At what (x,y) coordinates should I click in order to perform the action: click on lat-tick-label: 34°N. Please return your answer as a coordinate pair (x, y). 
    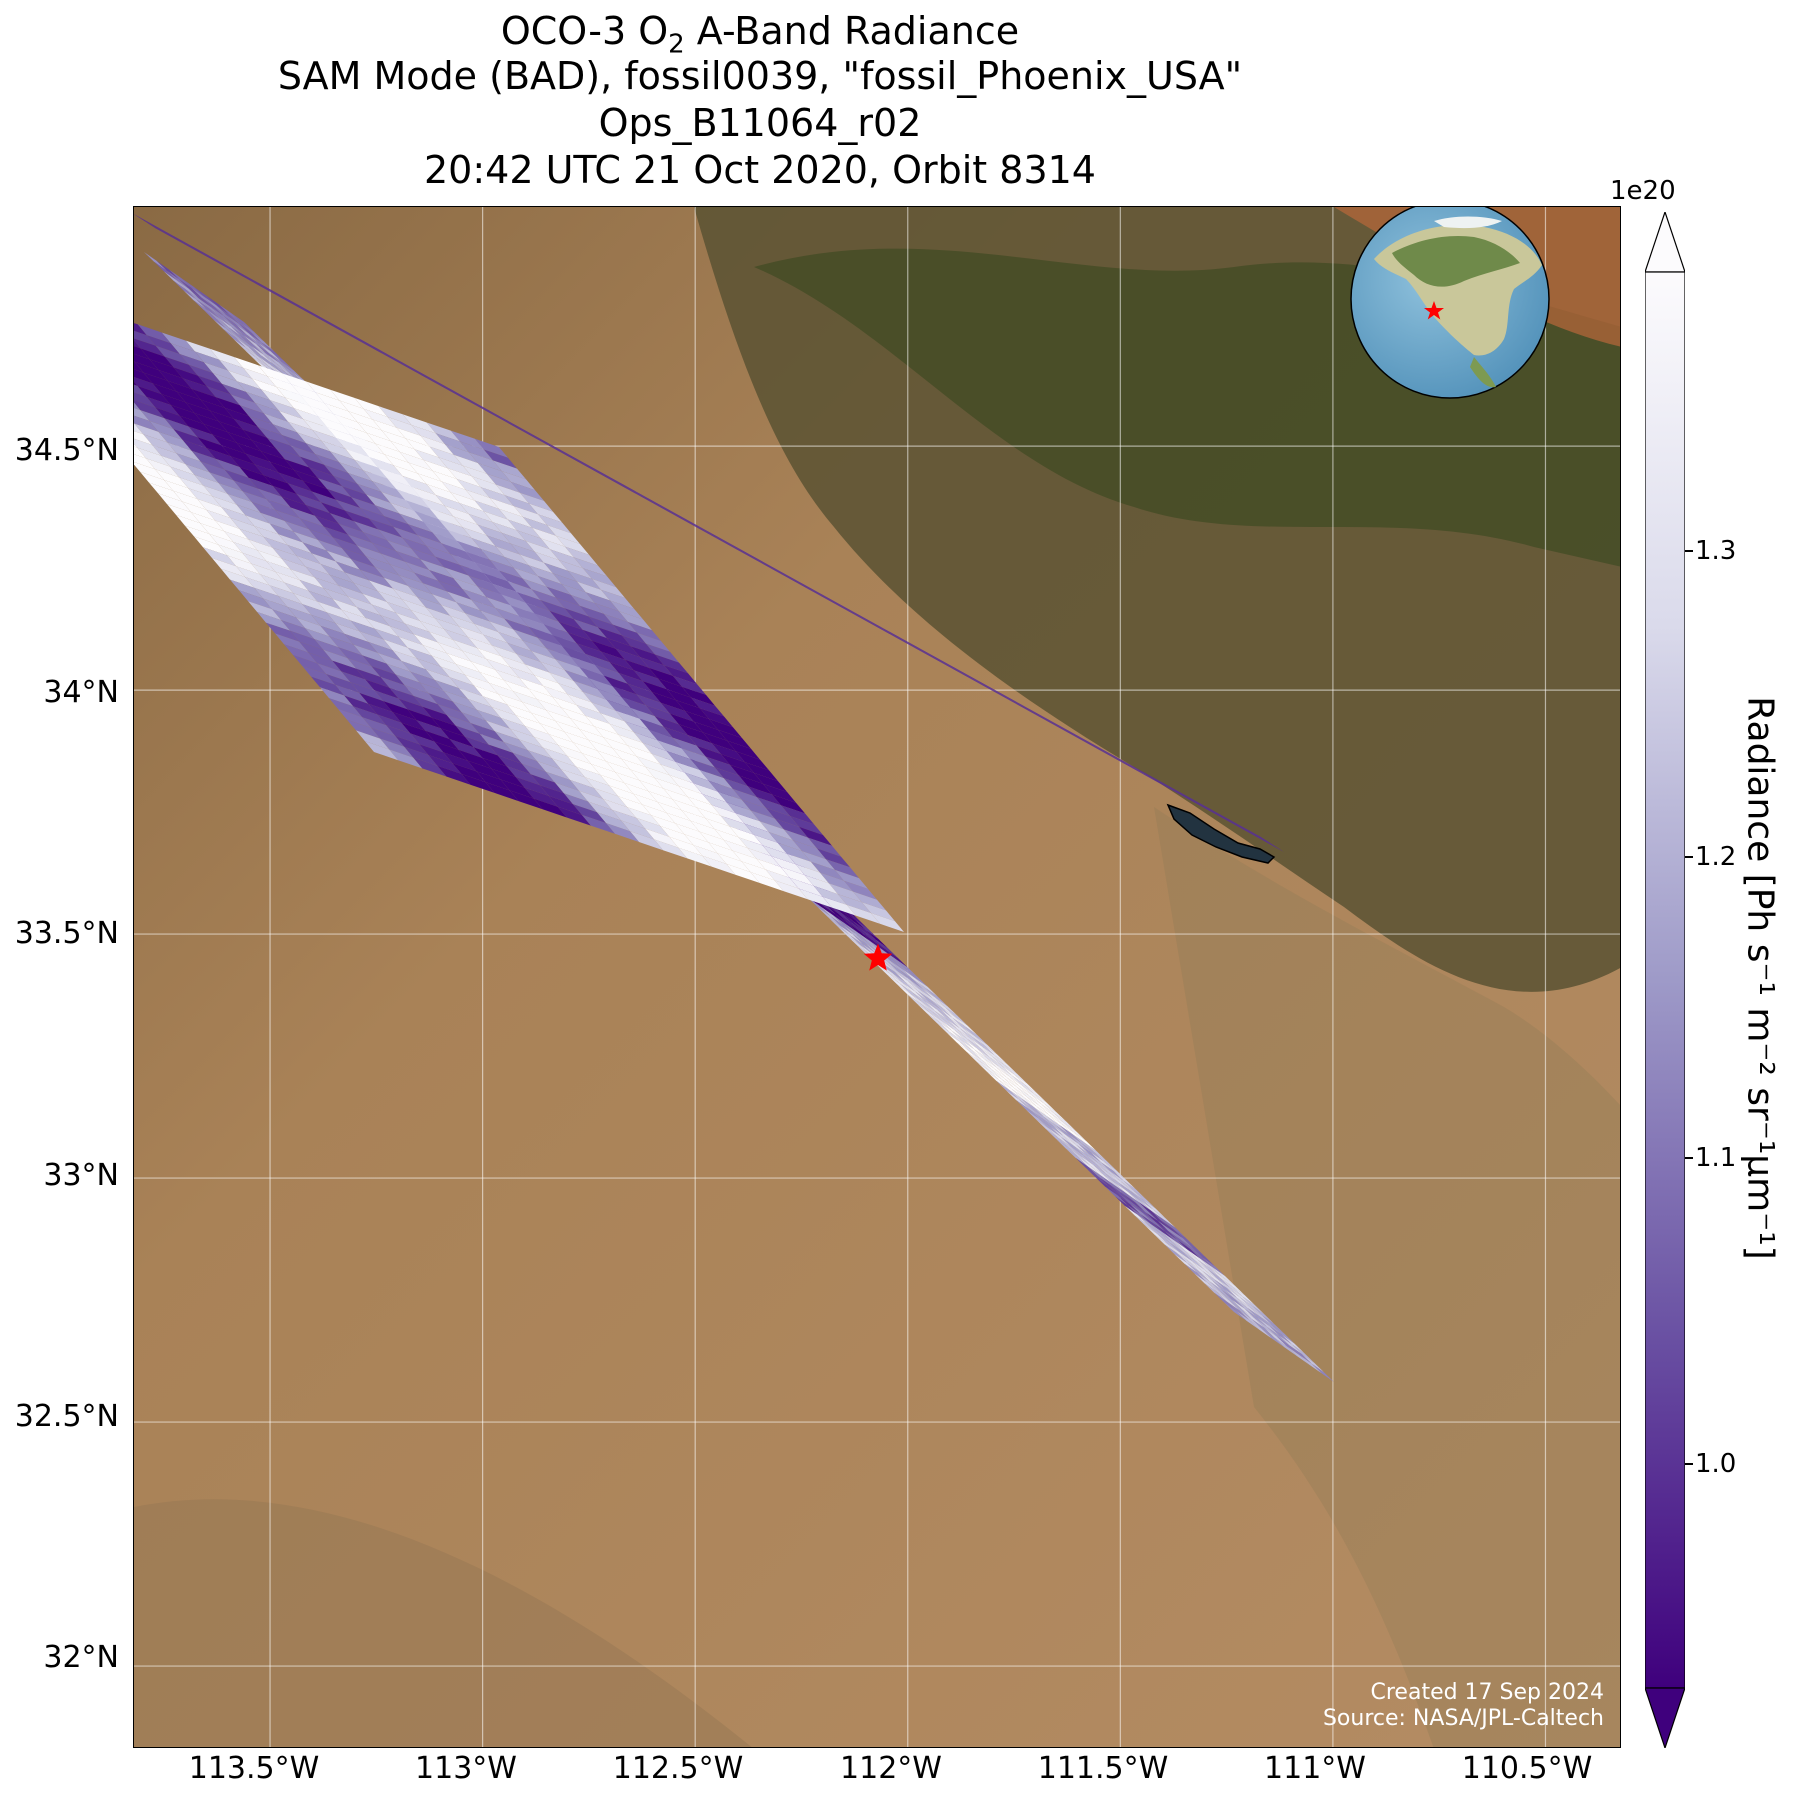
    Looking at the image, I should click on (81, 692).